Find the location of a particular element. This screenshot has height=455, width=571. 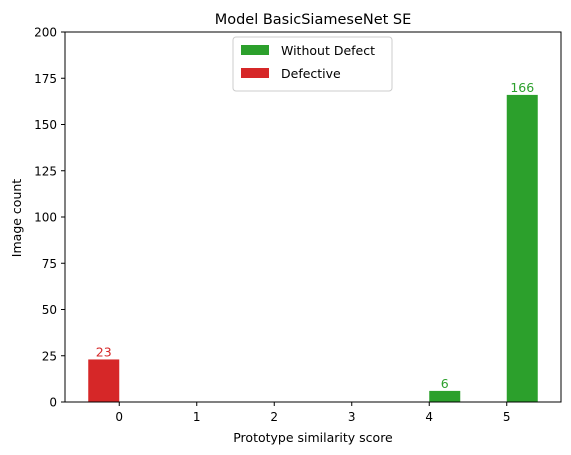

legend: Without Defect Defective is located at coordinates (312, 64).